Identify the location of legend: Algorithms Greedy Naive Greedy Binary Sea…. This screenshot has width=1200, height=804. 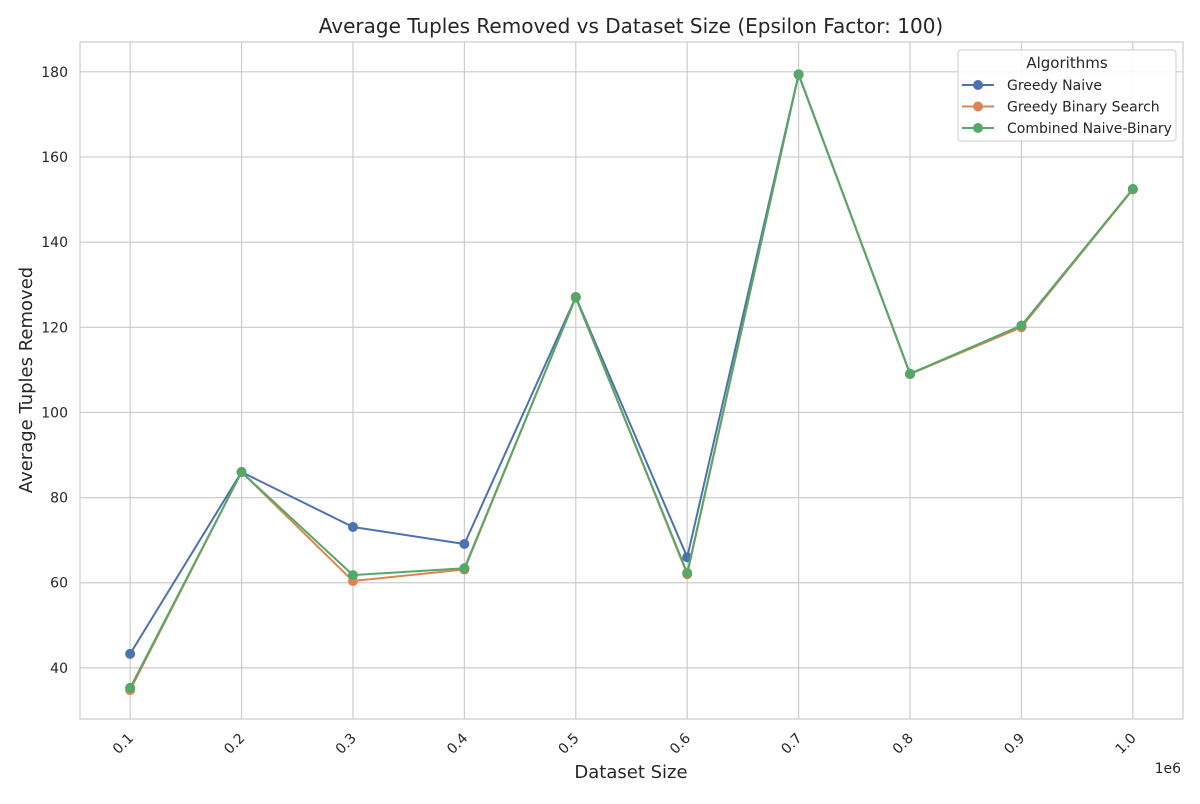
(1067, 95).